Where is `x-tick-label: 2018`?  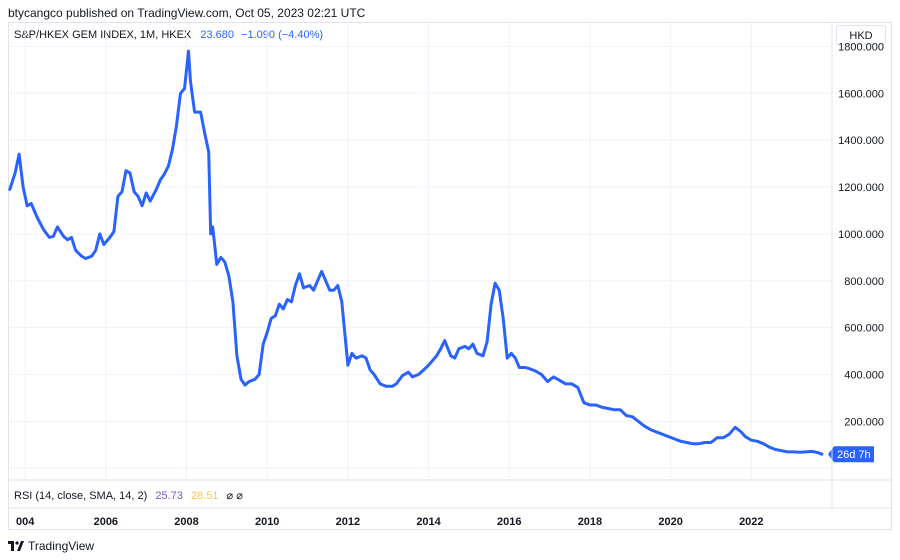 x-tick-label: 2018 is located at coordinates (590, 522).